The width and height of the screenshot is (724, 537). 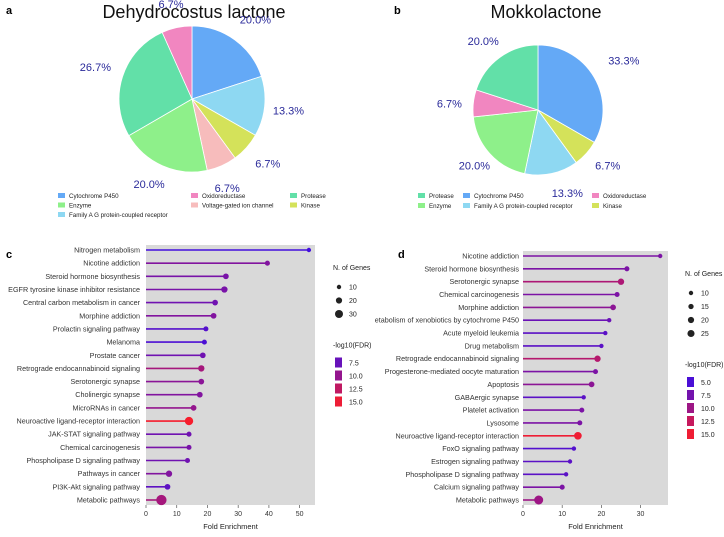 I want to click on size-legend-label: 10, so click(x=705, y=294).